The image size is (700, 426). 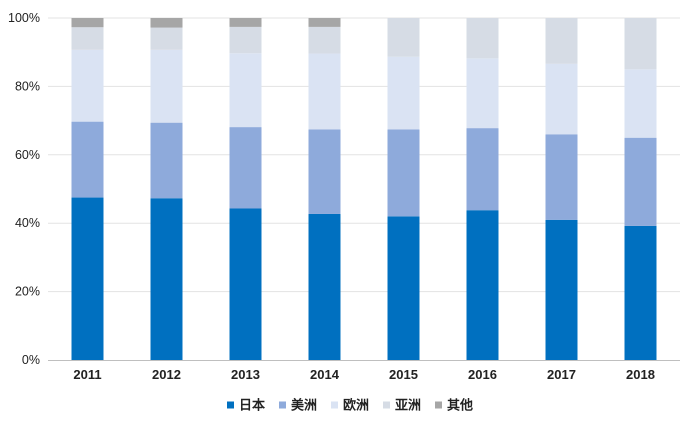 I want to click on legend-label: 美洲, so click(x=304, y=406).